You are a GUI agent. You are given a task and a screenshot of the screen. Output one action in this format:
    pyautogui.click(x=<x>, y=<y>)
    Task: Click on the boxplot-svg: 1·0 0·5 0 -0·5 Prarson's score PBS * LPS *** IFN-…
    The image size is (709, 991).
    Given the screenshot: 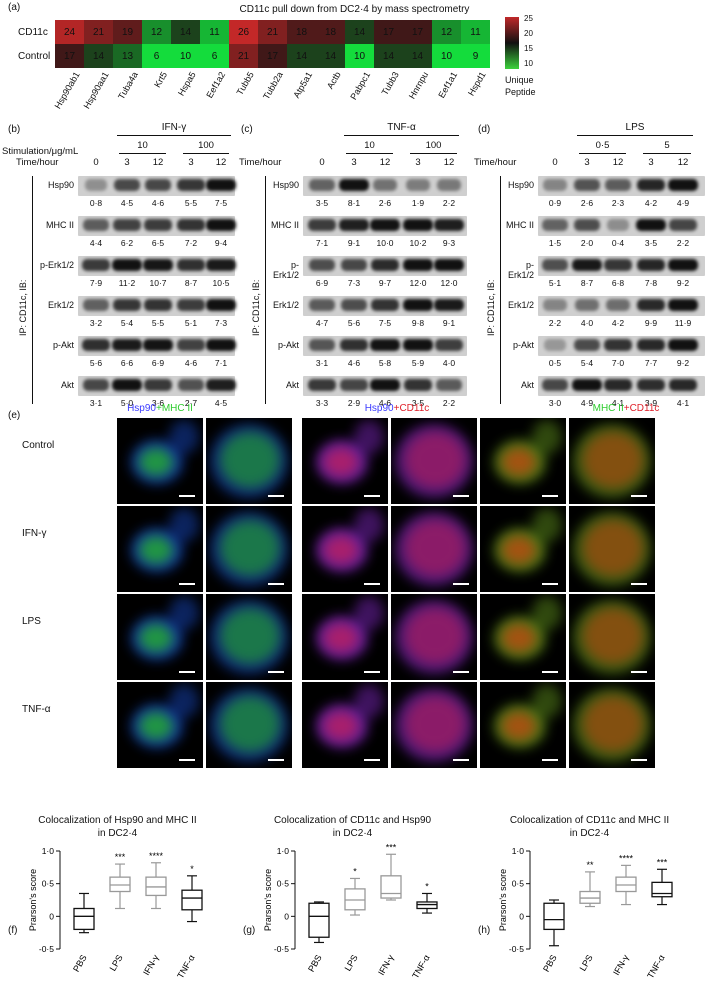 What is the action you would take?
    pyautogui.click(x=350, y=911)
    